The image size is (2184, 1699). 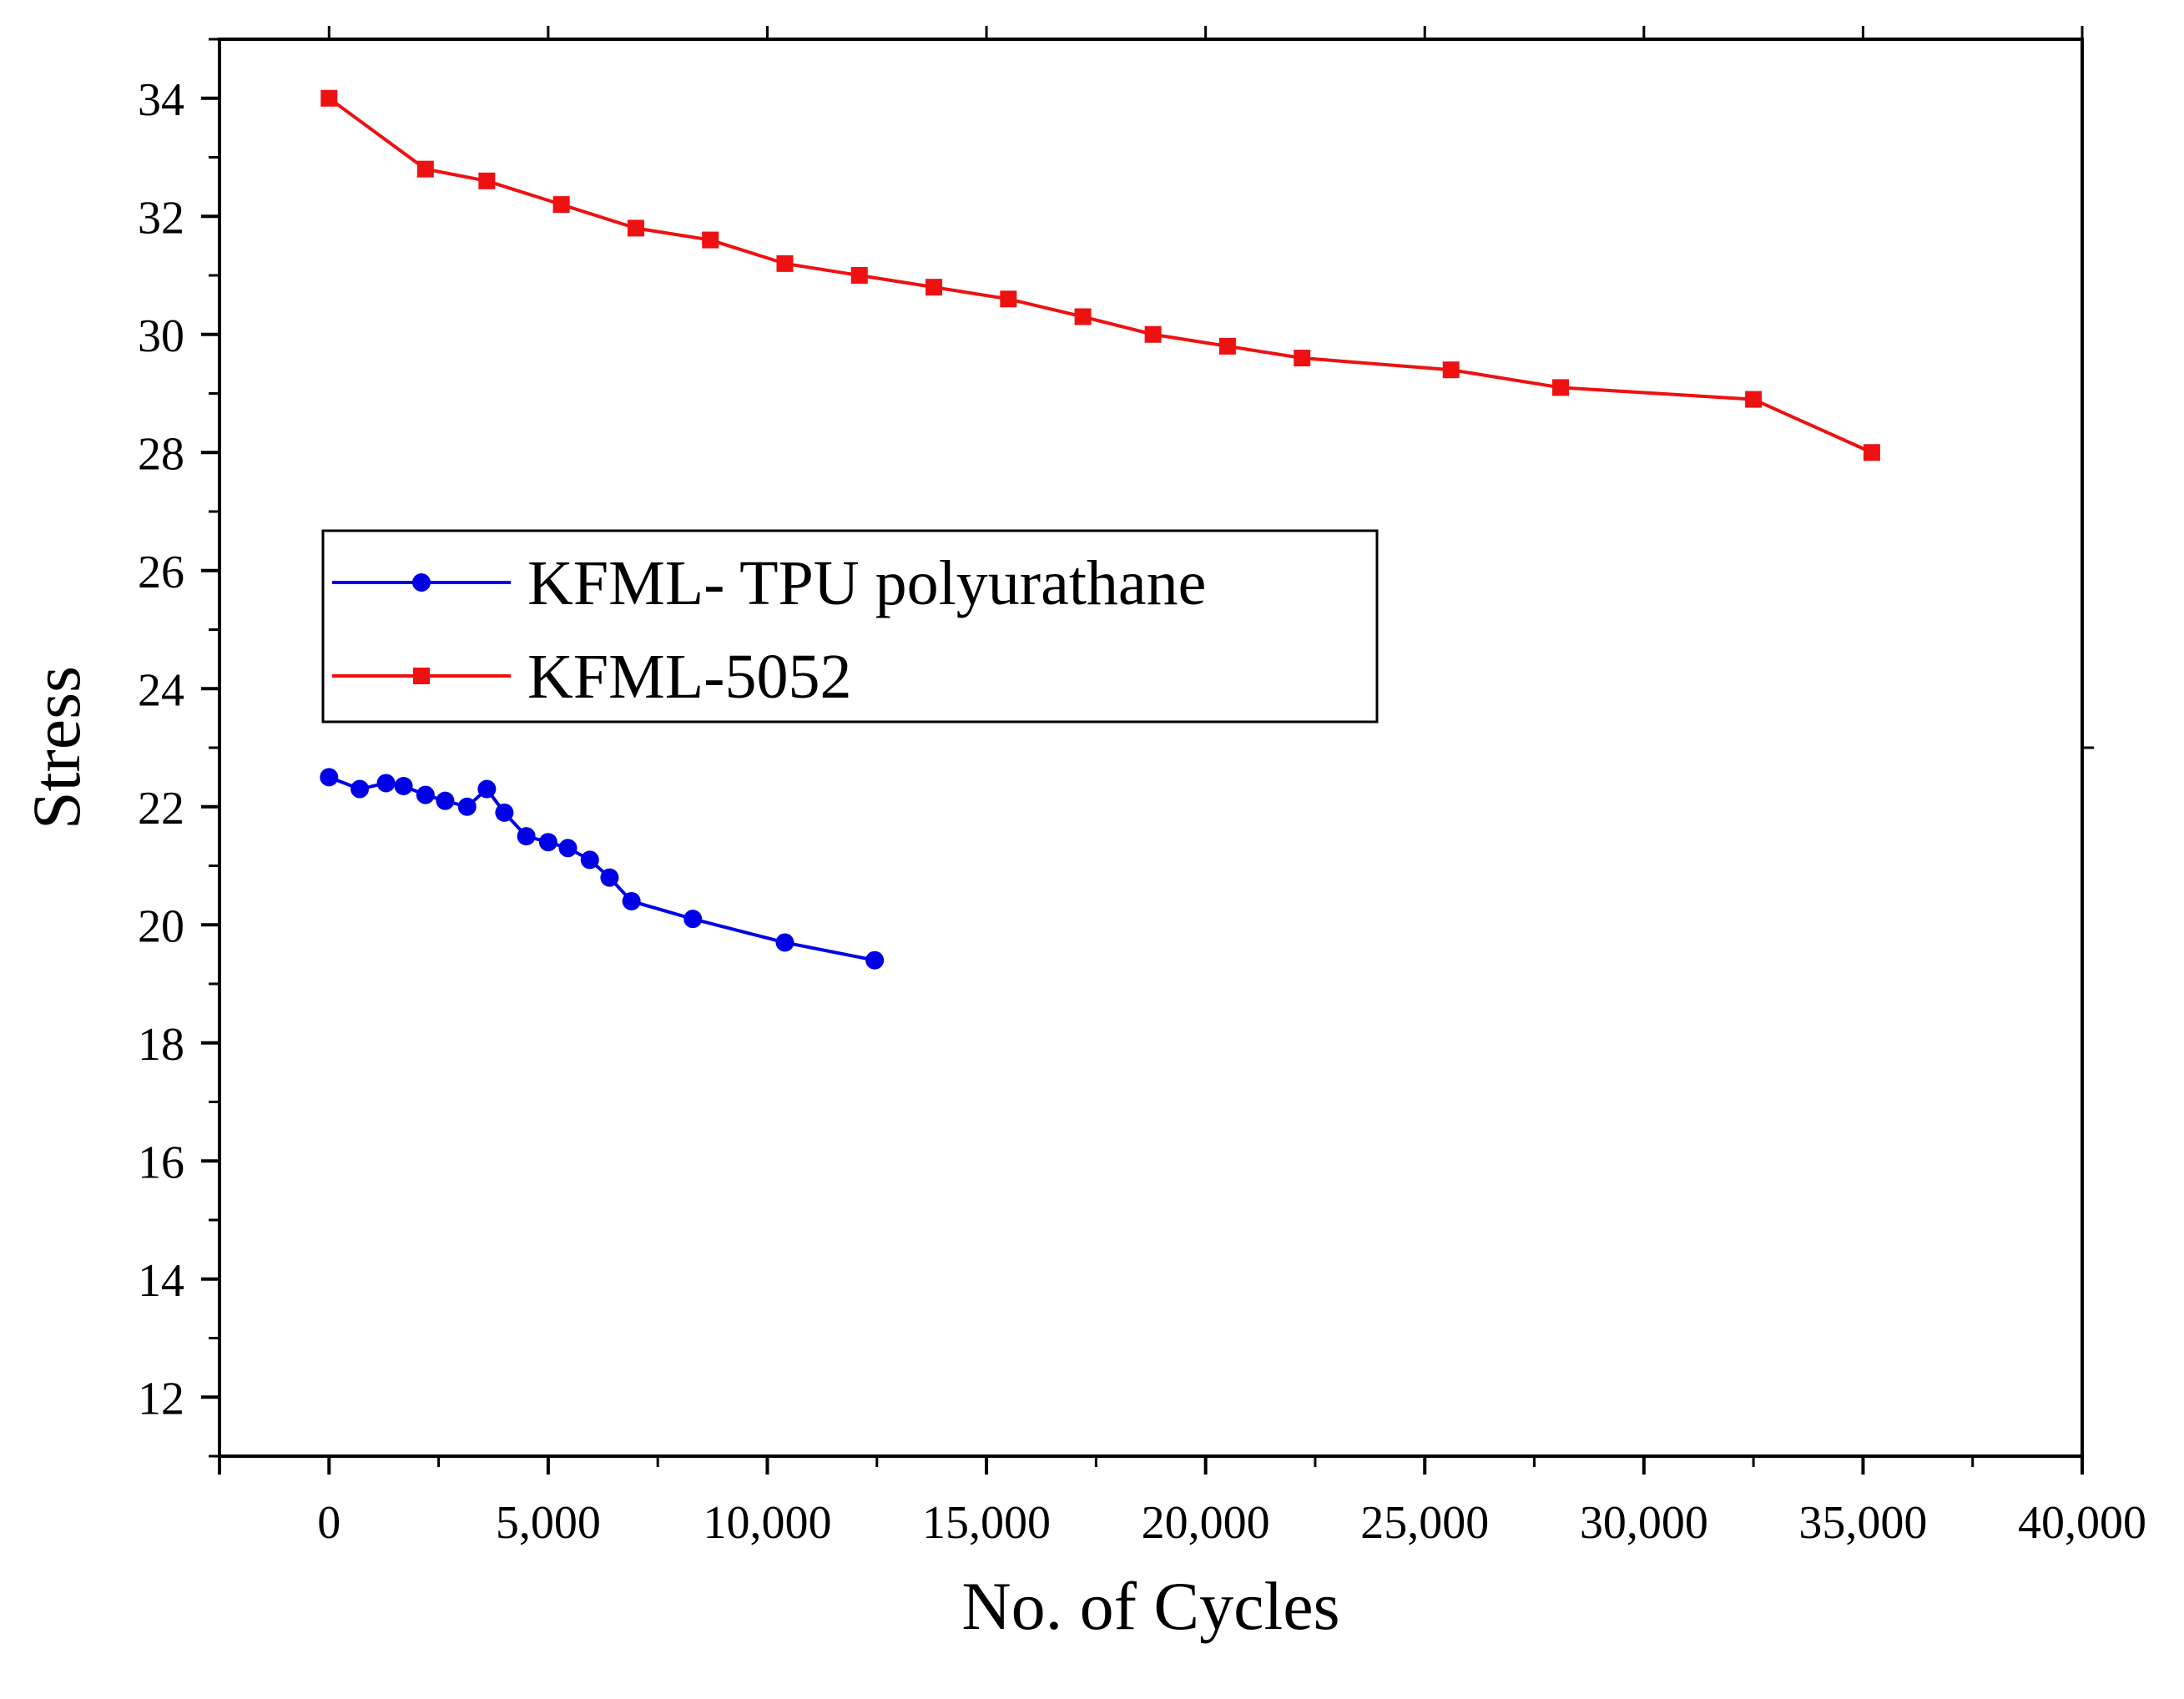 What do you see at coordinates (161, 1281) in the screenshot?
I see `y-tick-label: 14` at bounding box center [161, 1281].